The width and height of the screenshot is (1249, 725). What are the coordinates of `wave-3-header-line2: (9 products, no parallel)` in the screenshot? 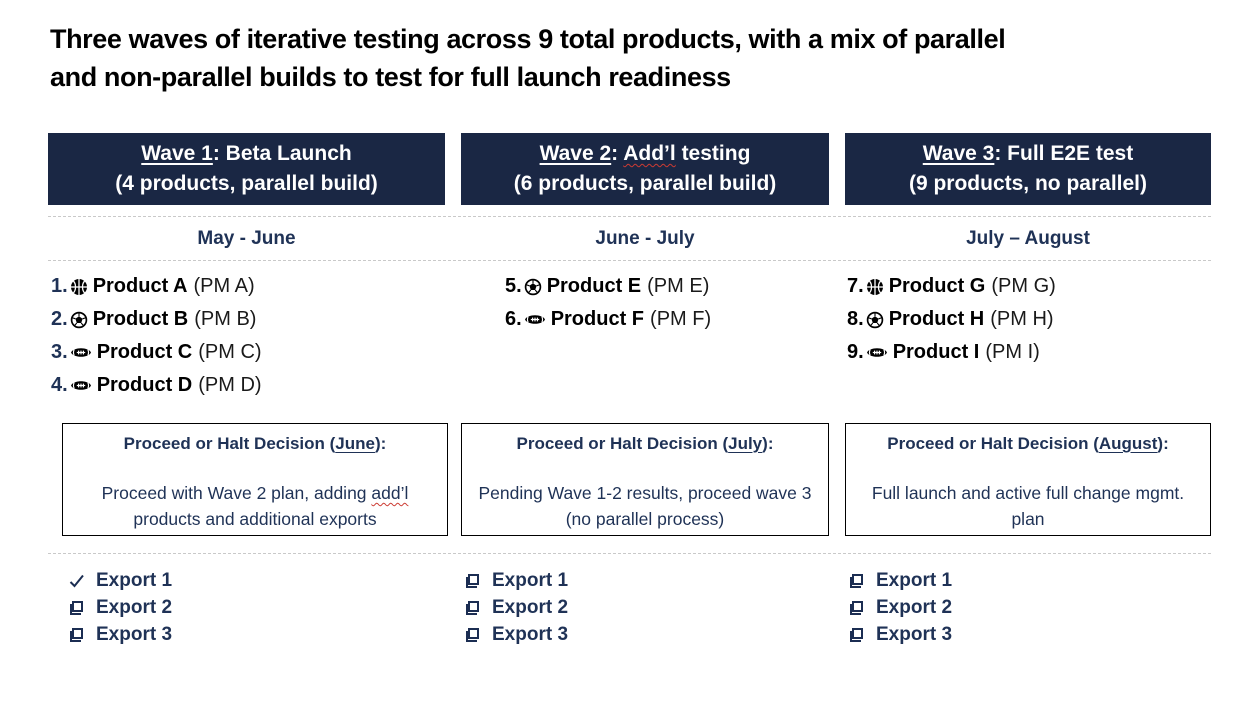 It's located at (1028, 183).